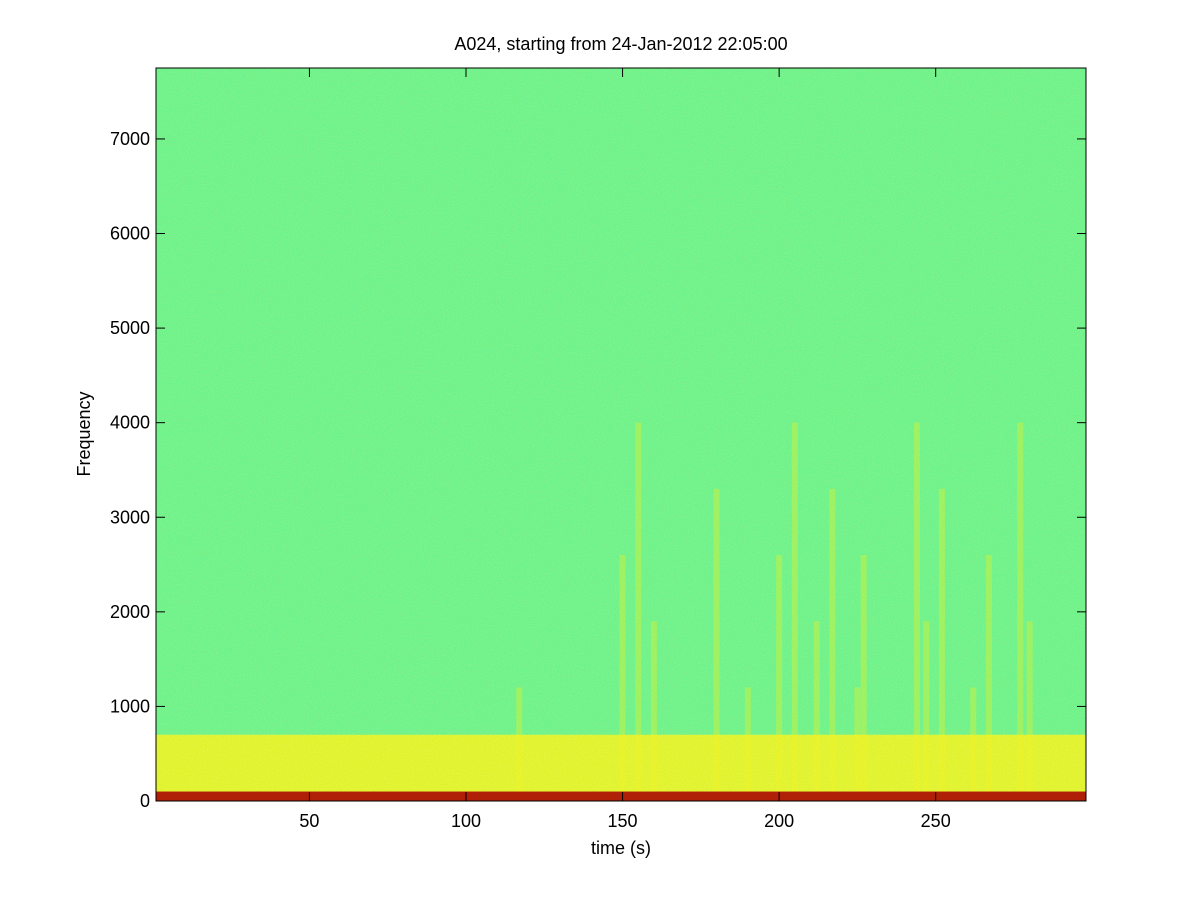 The width and height of the screenshot is (1200, 900). I want to click on x-tick-label: 50, so click(309, 821).